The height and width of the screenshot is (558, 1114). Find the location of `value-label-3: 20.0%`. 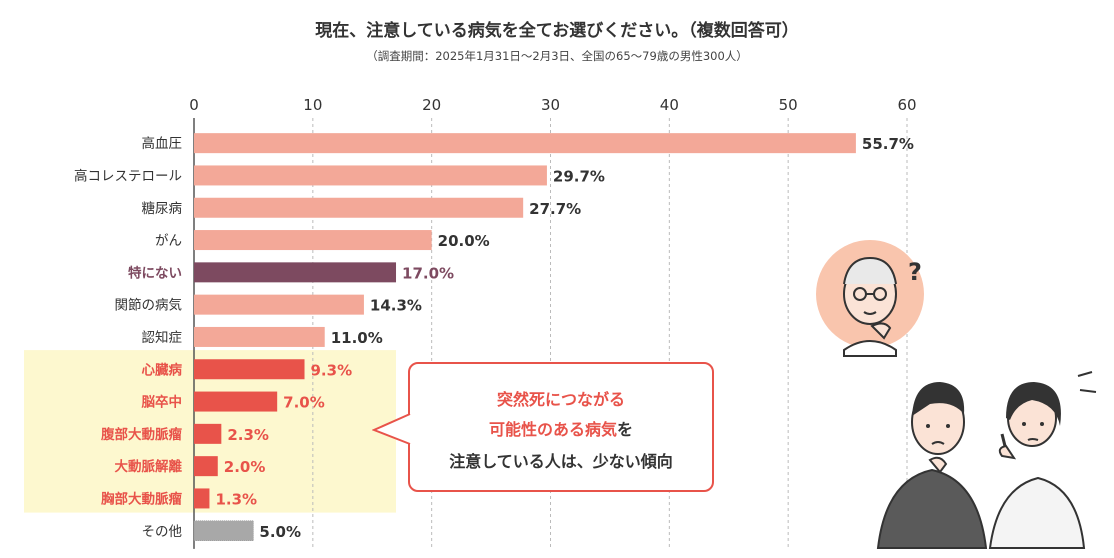

value-label-3: 20.0% is located at coordinates (464, 241).